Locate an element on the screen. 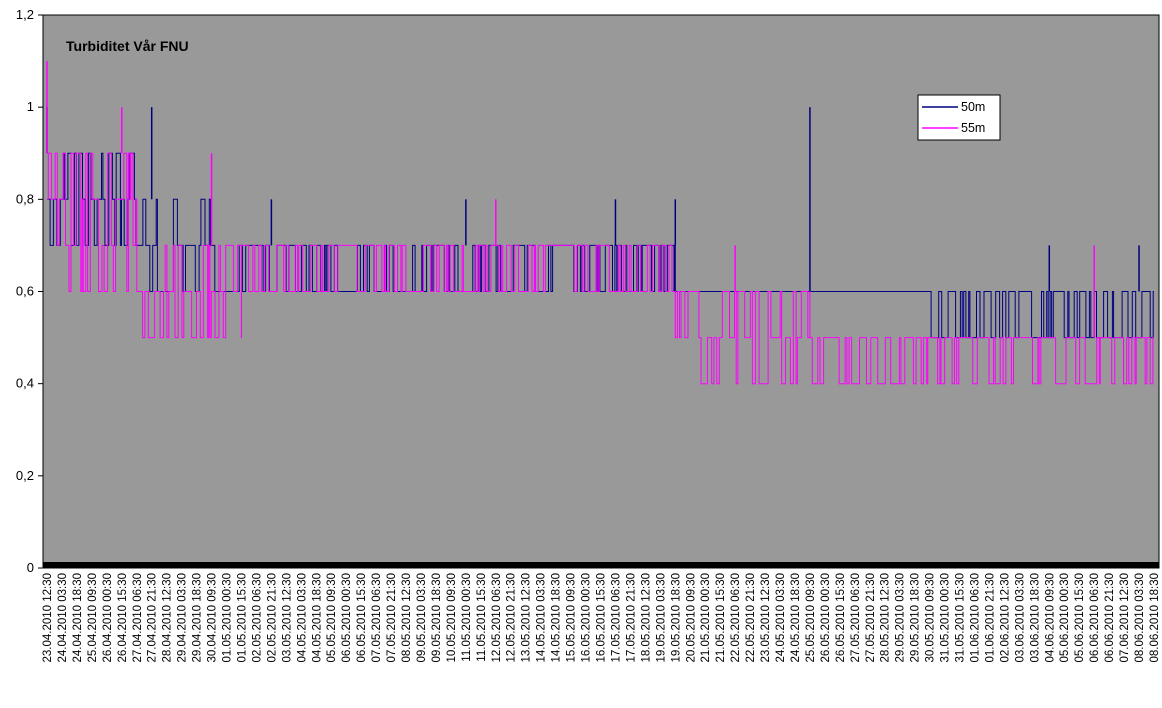 Image resolution: width=1162 pixels, height=708 pixels. x-tick-label: 10.05.2010 09:30 is located at coordinates (452, 618).